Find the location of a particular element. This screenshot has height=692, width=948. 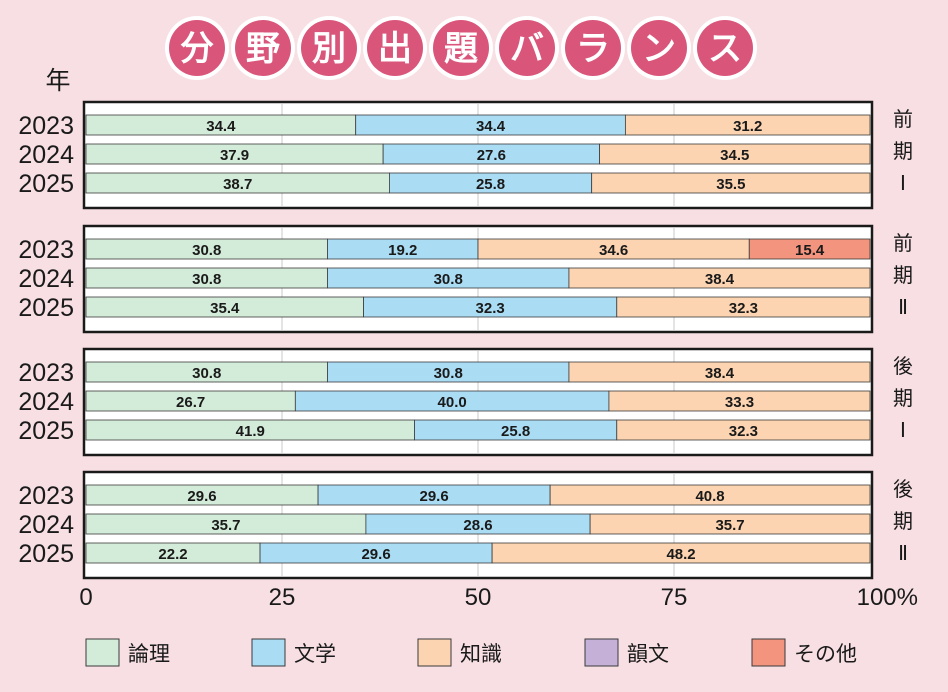

data-label: 34.5 is located at coordinates (734, 155).